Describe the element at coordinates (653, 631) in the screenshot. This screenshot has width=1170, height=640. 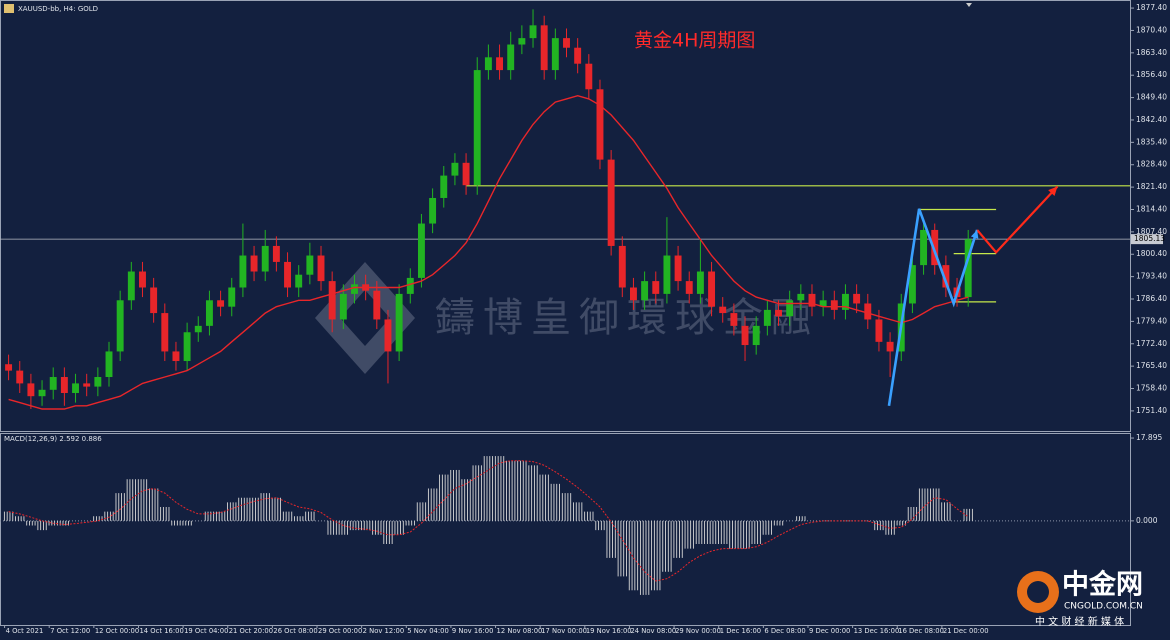
I see `x-tick-label: 24 Nov 08:00` at that location.